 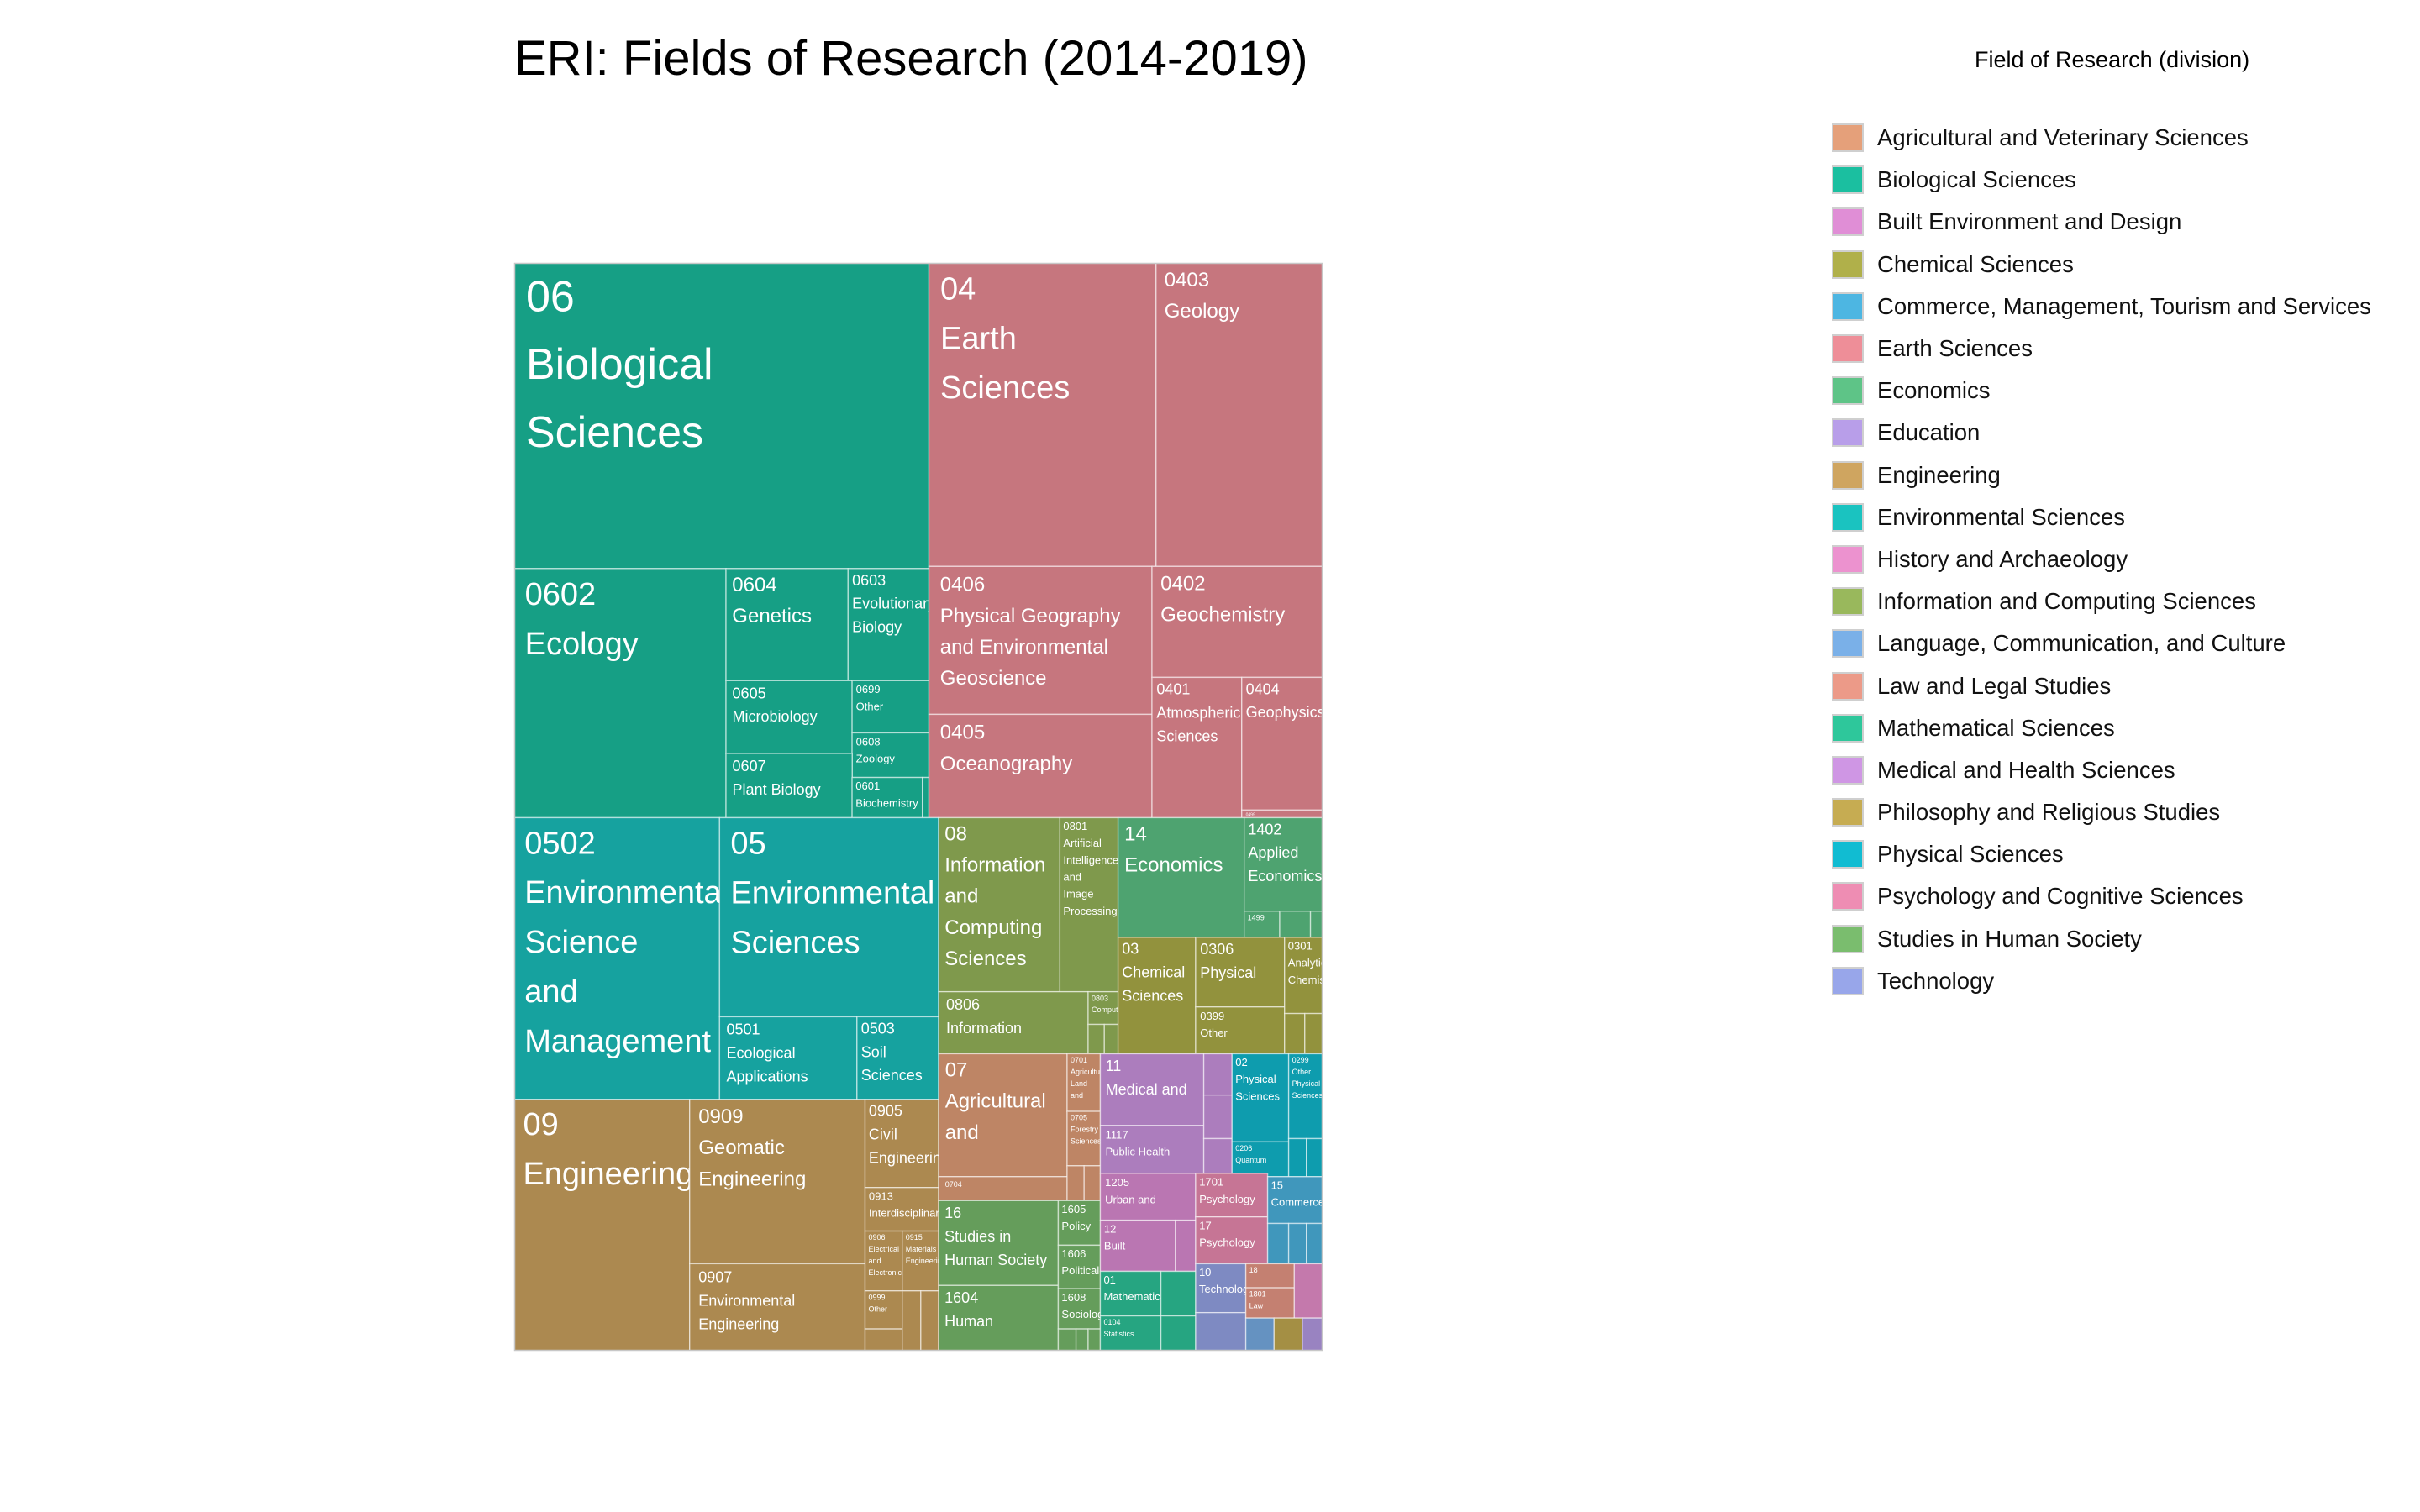 What do you see at coordinates (2117, 896) in the screenshot?
I see `legend-item: Psychology and Cognitive Sciences` at bounding box center [2117, 896].